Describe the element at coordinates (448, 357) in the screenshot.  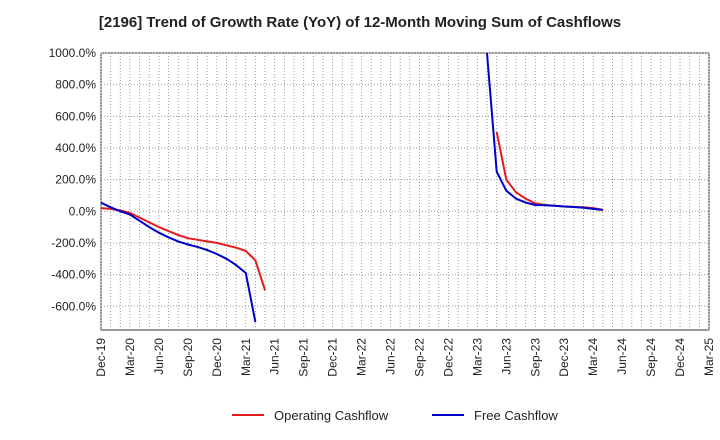
I see `x-tick-label: Dec-22` at that location.